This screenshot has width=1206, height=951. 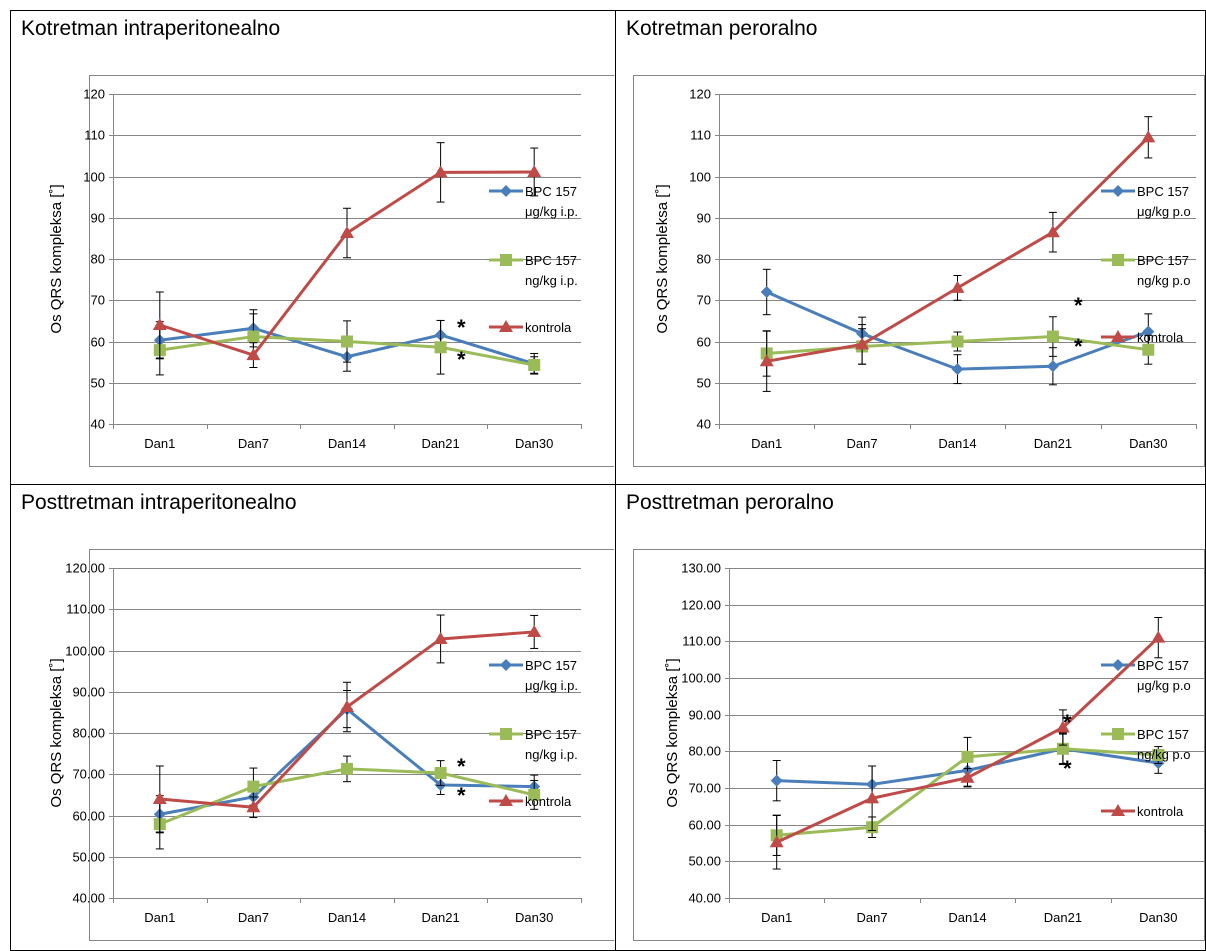 What do you see at coordinates (704, 259) in the screenshot?
I see `y-tick-label: 80` at bounding box center [704, 259].